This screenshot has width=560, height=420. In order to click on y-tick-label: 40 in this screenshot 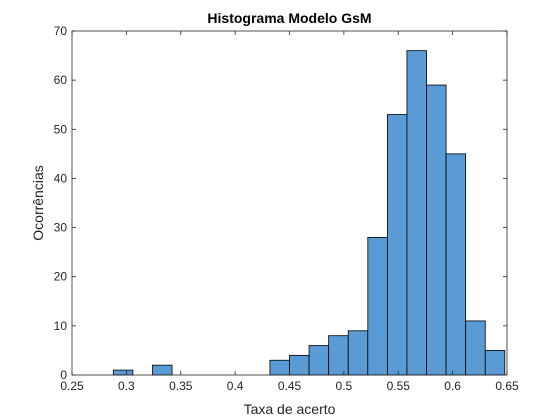, I will do `click(61, 178)`.